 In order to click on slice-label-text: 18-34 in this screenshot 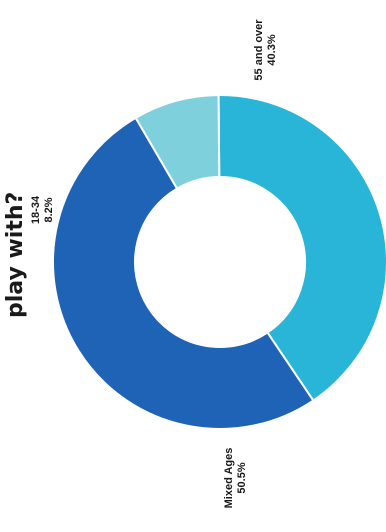, I will do `click(36, 209)`.